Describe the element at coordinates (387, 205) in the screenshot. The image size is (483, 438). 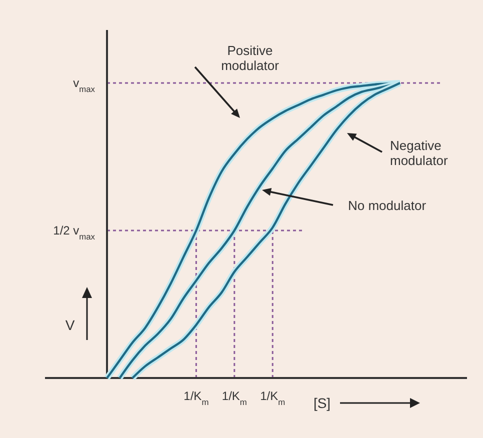
I see `annotation: No modulator` at that location.